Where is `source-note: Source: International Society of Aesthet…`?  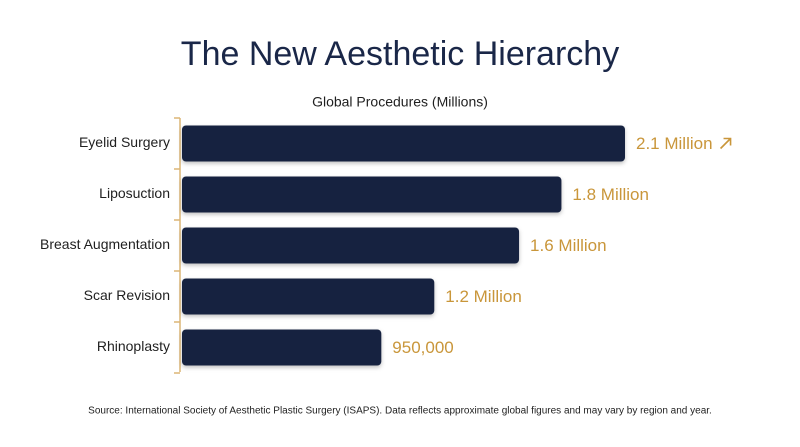
source-note: Source: International Society of Aesthet… is located at coordinates (400, 411).